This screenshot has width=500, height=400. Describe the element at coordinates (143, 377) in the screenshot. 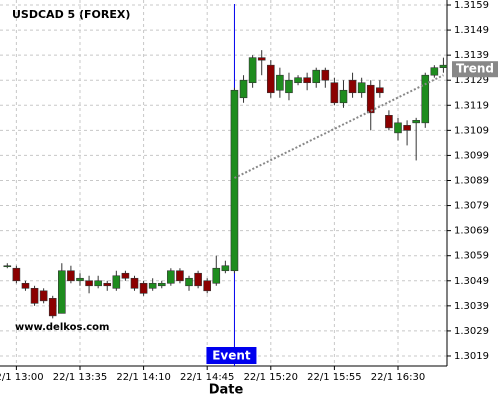

I see `x-tick-label: 22/1 14:10` at that location.